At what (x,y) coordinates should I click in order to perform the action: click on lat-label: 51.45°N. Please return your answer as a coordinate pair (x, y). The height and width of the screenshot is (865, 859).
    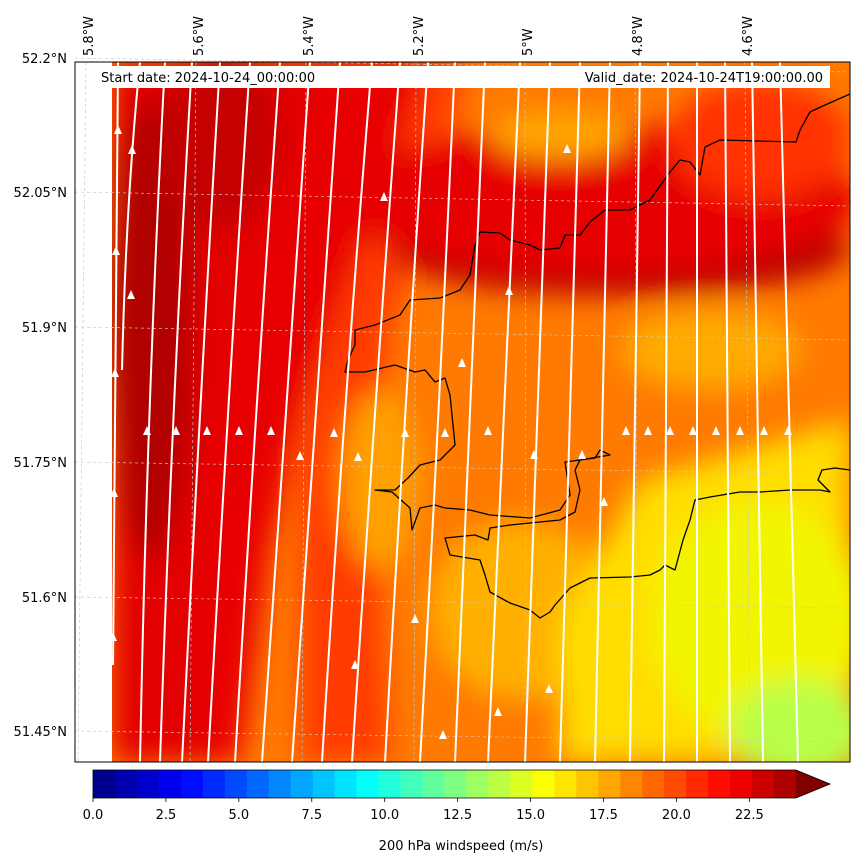
    Looking at the image, I should click on (40, 732).